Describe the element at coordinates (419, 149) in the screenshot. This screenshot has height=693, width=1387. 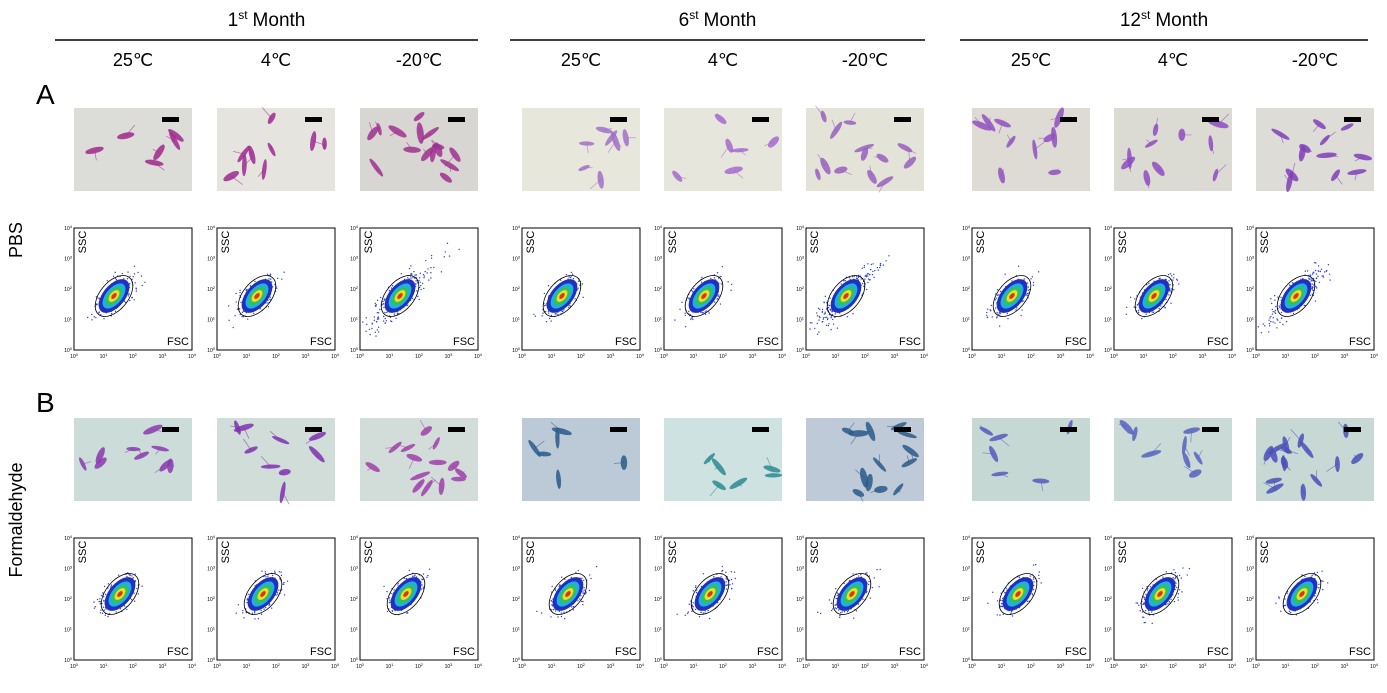
I see `micrograph` at that location.